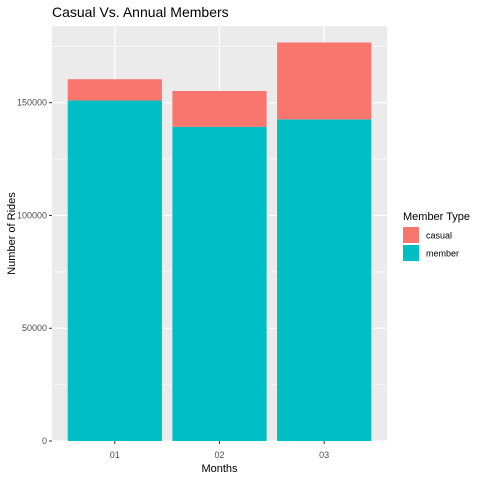  What do you see at coordinates (32, 103) in the screenshot?
I see `y-tick-label: 150000` at bounding box center [32, 103].